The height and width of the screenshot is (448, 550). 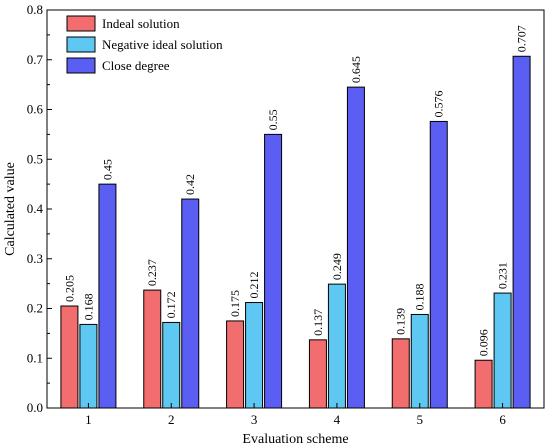 What do you see at coordinates (235, 303) in the screenshot?
I see `data-label: 0.175` at bounding box center [235, 303].